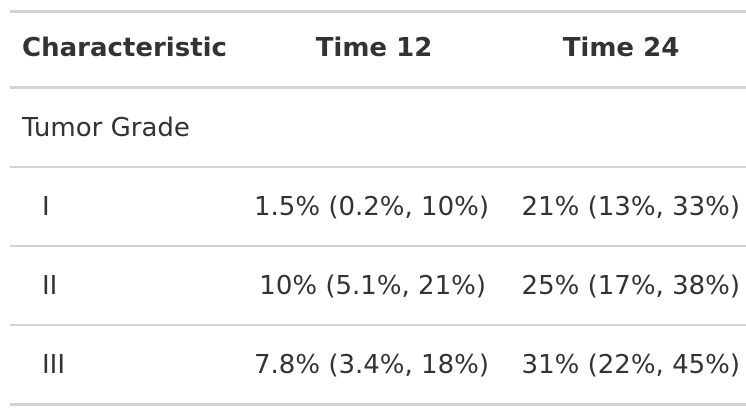 Image resolution: width=746 pixels, height=413 pixels. I want to click on row-label: I, so click(46, 206).